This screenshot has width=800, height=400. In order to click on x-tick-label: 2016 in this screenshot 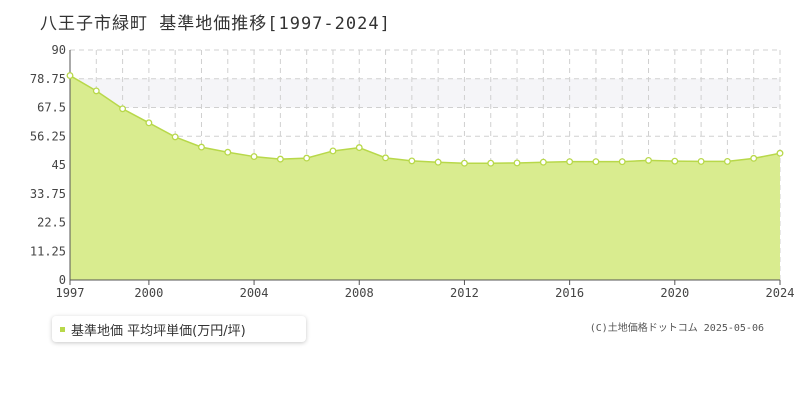, I will do `click(569, 293)`.